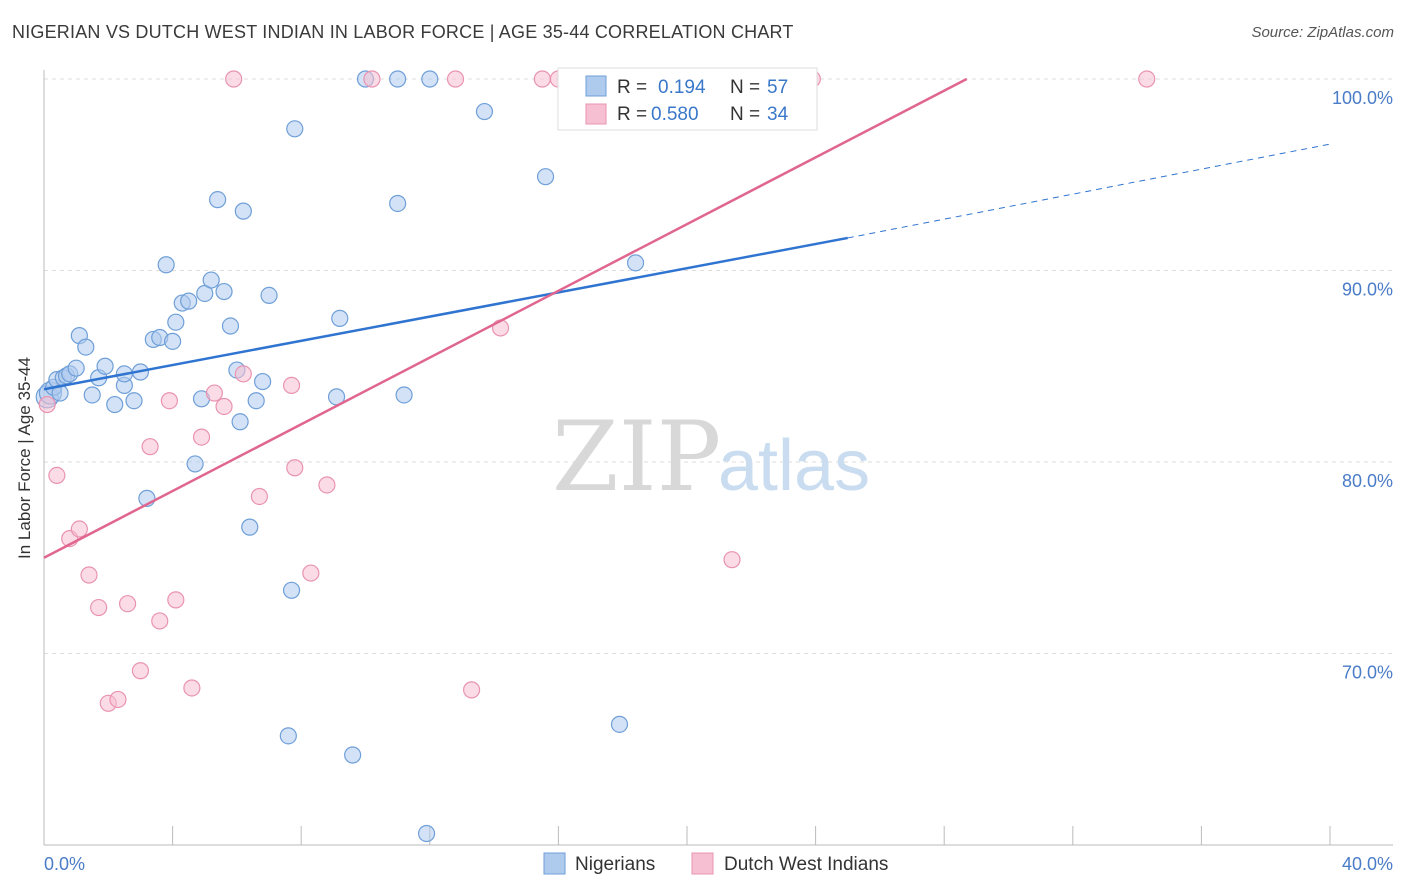 The width and height of the screenshot is (1406, 892). What do you see at coordinates (702, 863) in the screenshot?
I see `series-legend-swatch-dutch-west-indians` at bounding box center [702, 863].